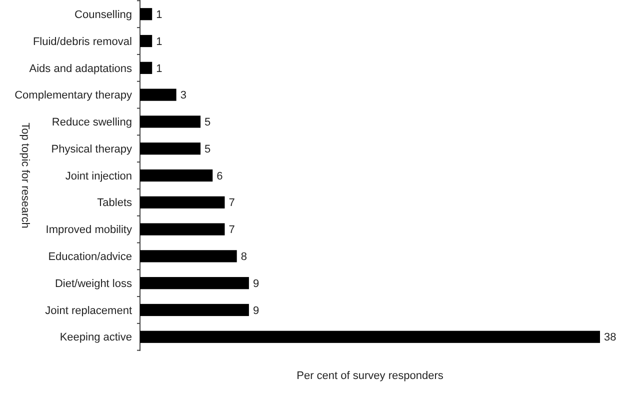  I want to click on y-tick-label: Improved mobility, so click(89, 230).